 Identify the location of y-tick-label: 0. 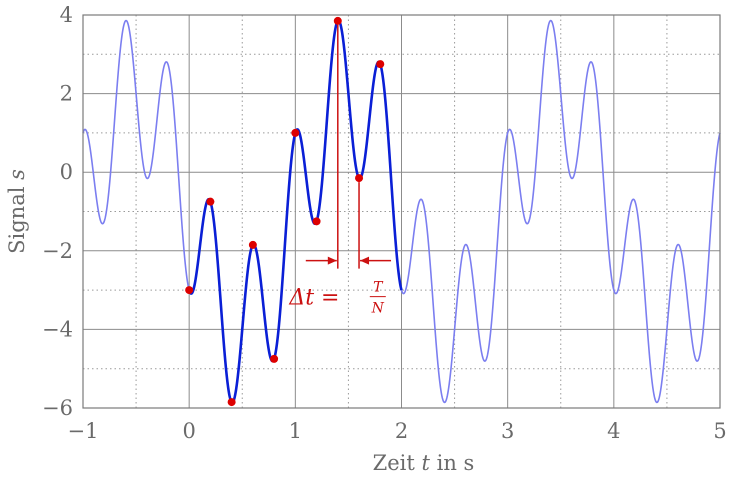
(66, 172).